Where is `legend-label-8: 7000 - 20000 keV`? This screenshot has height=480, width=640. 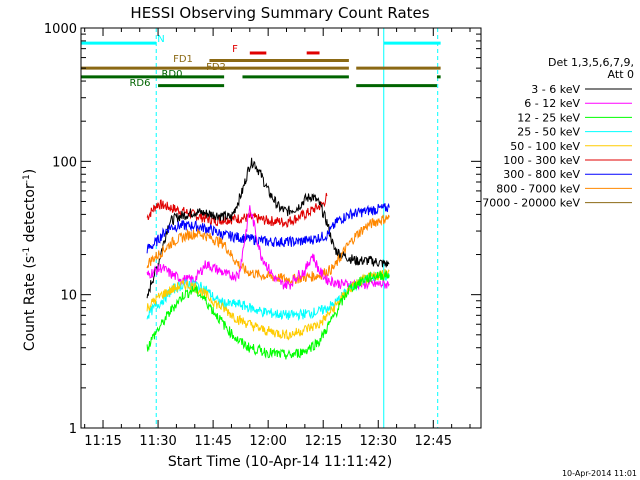 legend-label-8: 7000 - 20000 keV is located at coordinates (531, 203).